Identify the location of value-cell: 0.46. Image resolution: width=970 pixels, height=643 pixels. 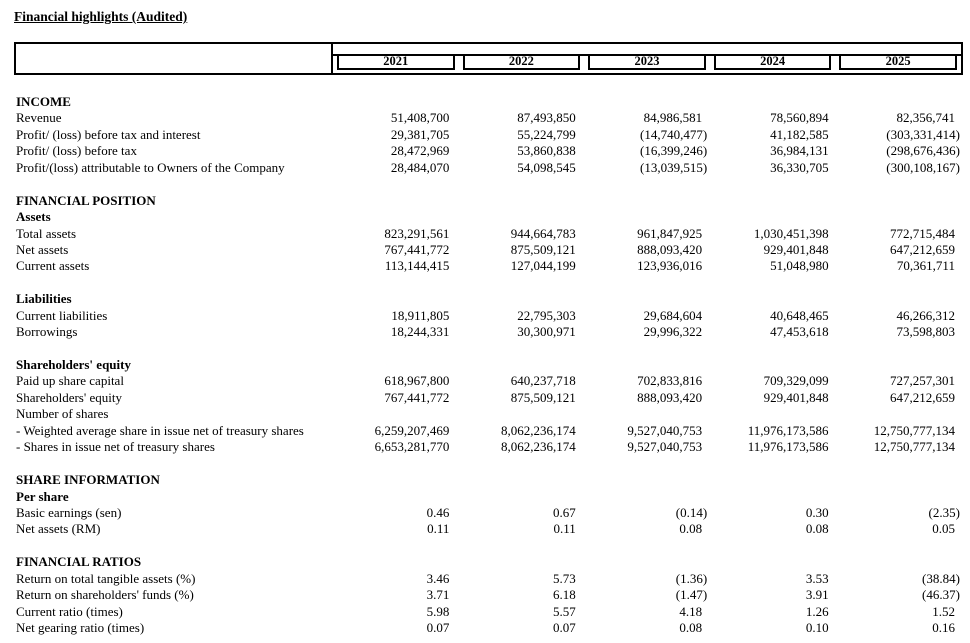
(438, 512).